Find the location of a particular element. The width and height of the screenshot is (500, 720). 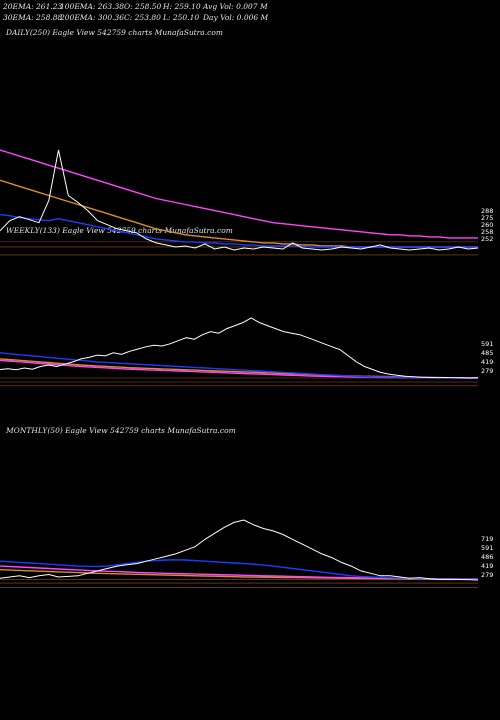

ema30-stat: 30EMA: 258.88 is located at coordinates (33, 17).